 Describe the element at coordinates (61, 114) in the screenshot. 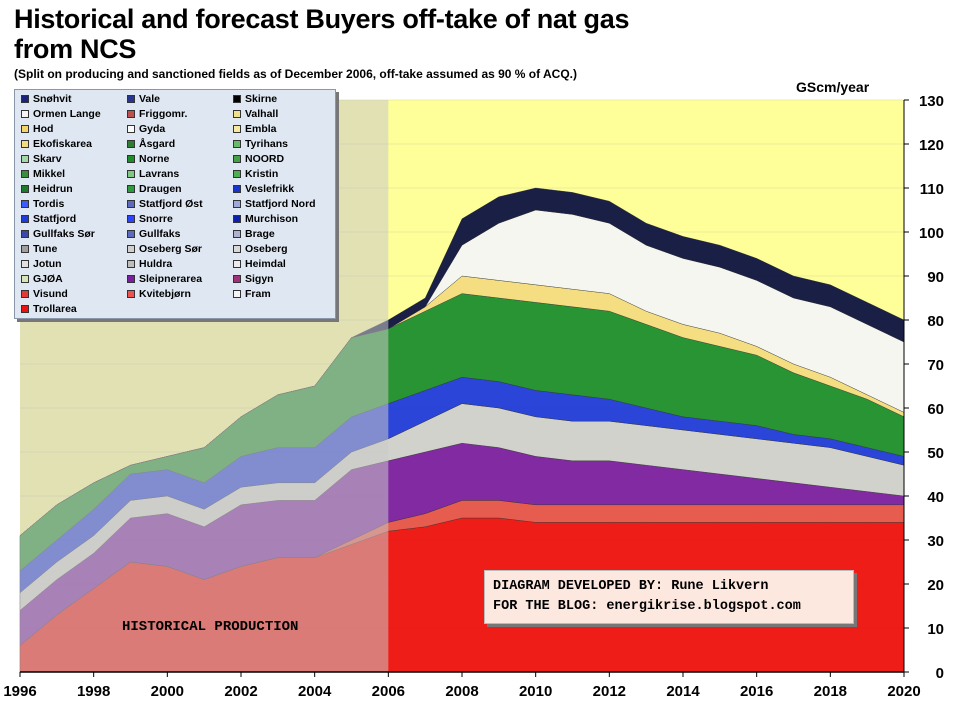

I see `legend-item: Ormen Lange` at that location.